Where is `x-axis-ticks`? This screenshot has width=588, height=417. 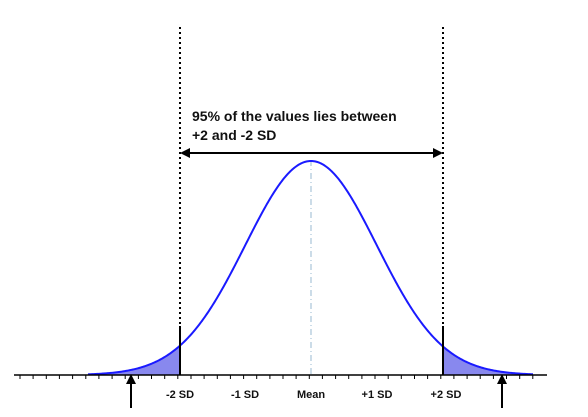
x-axis-ticks is located at coordinates (276, 377).